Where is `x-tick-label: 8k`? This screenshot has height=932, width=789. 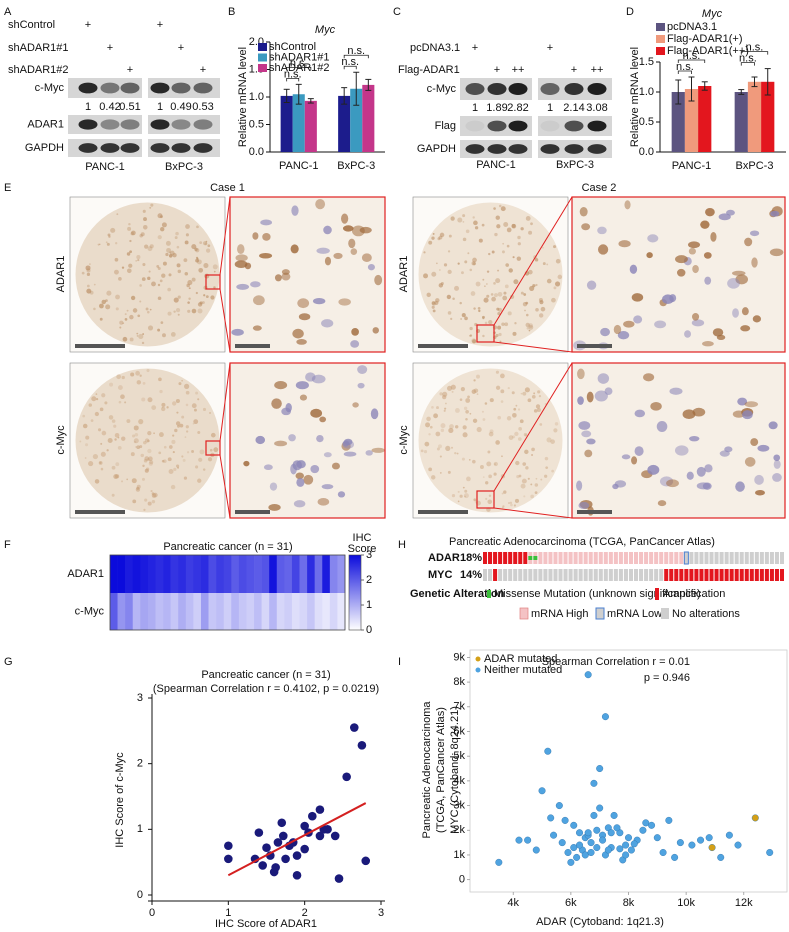
x-tick-label: 8k is located at coordinates (629, 903).